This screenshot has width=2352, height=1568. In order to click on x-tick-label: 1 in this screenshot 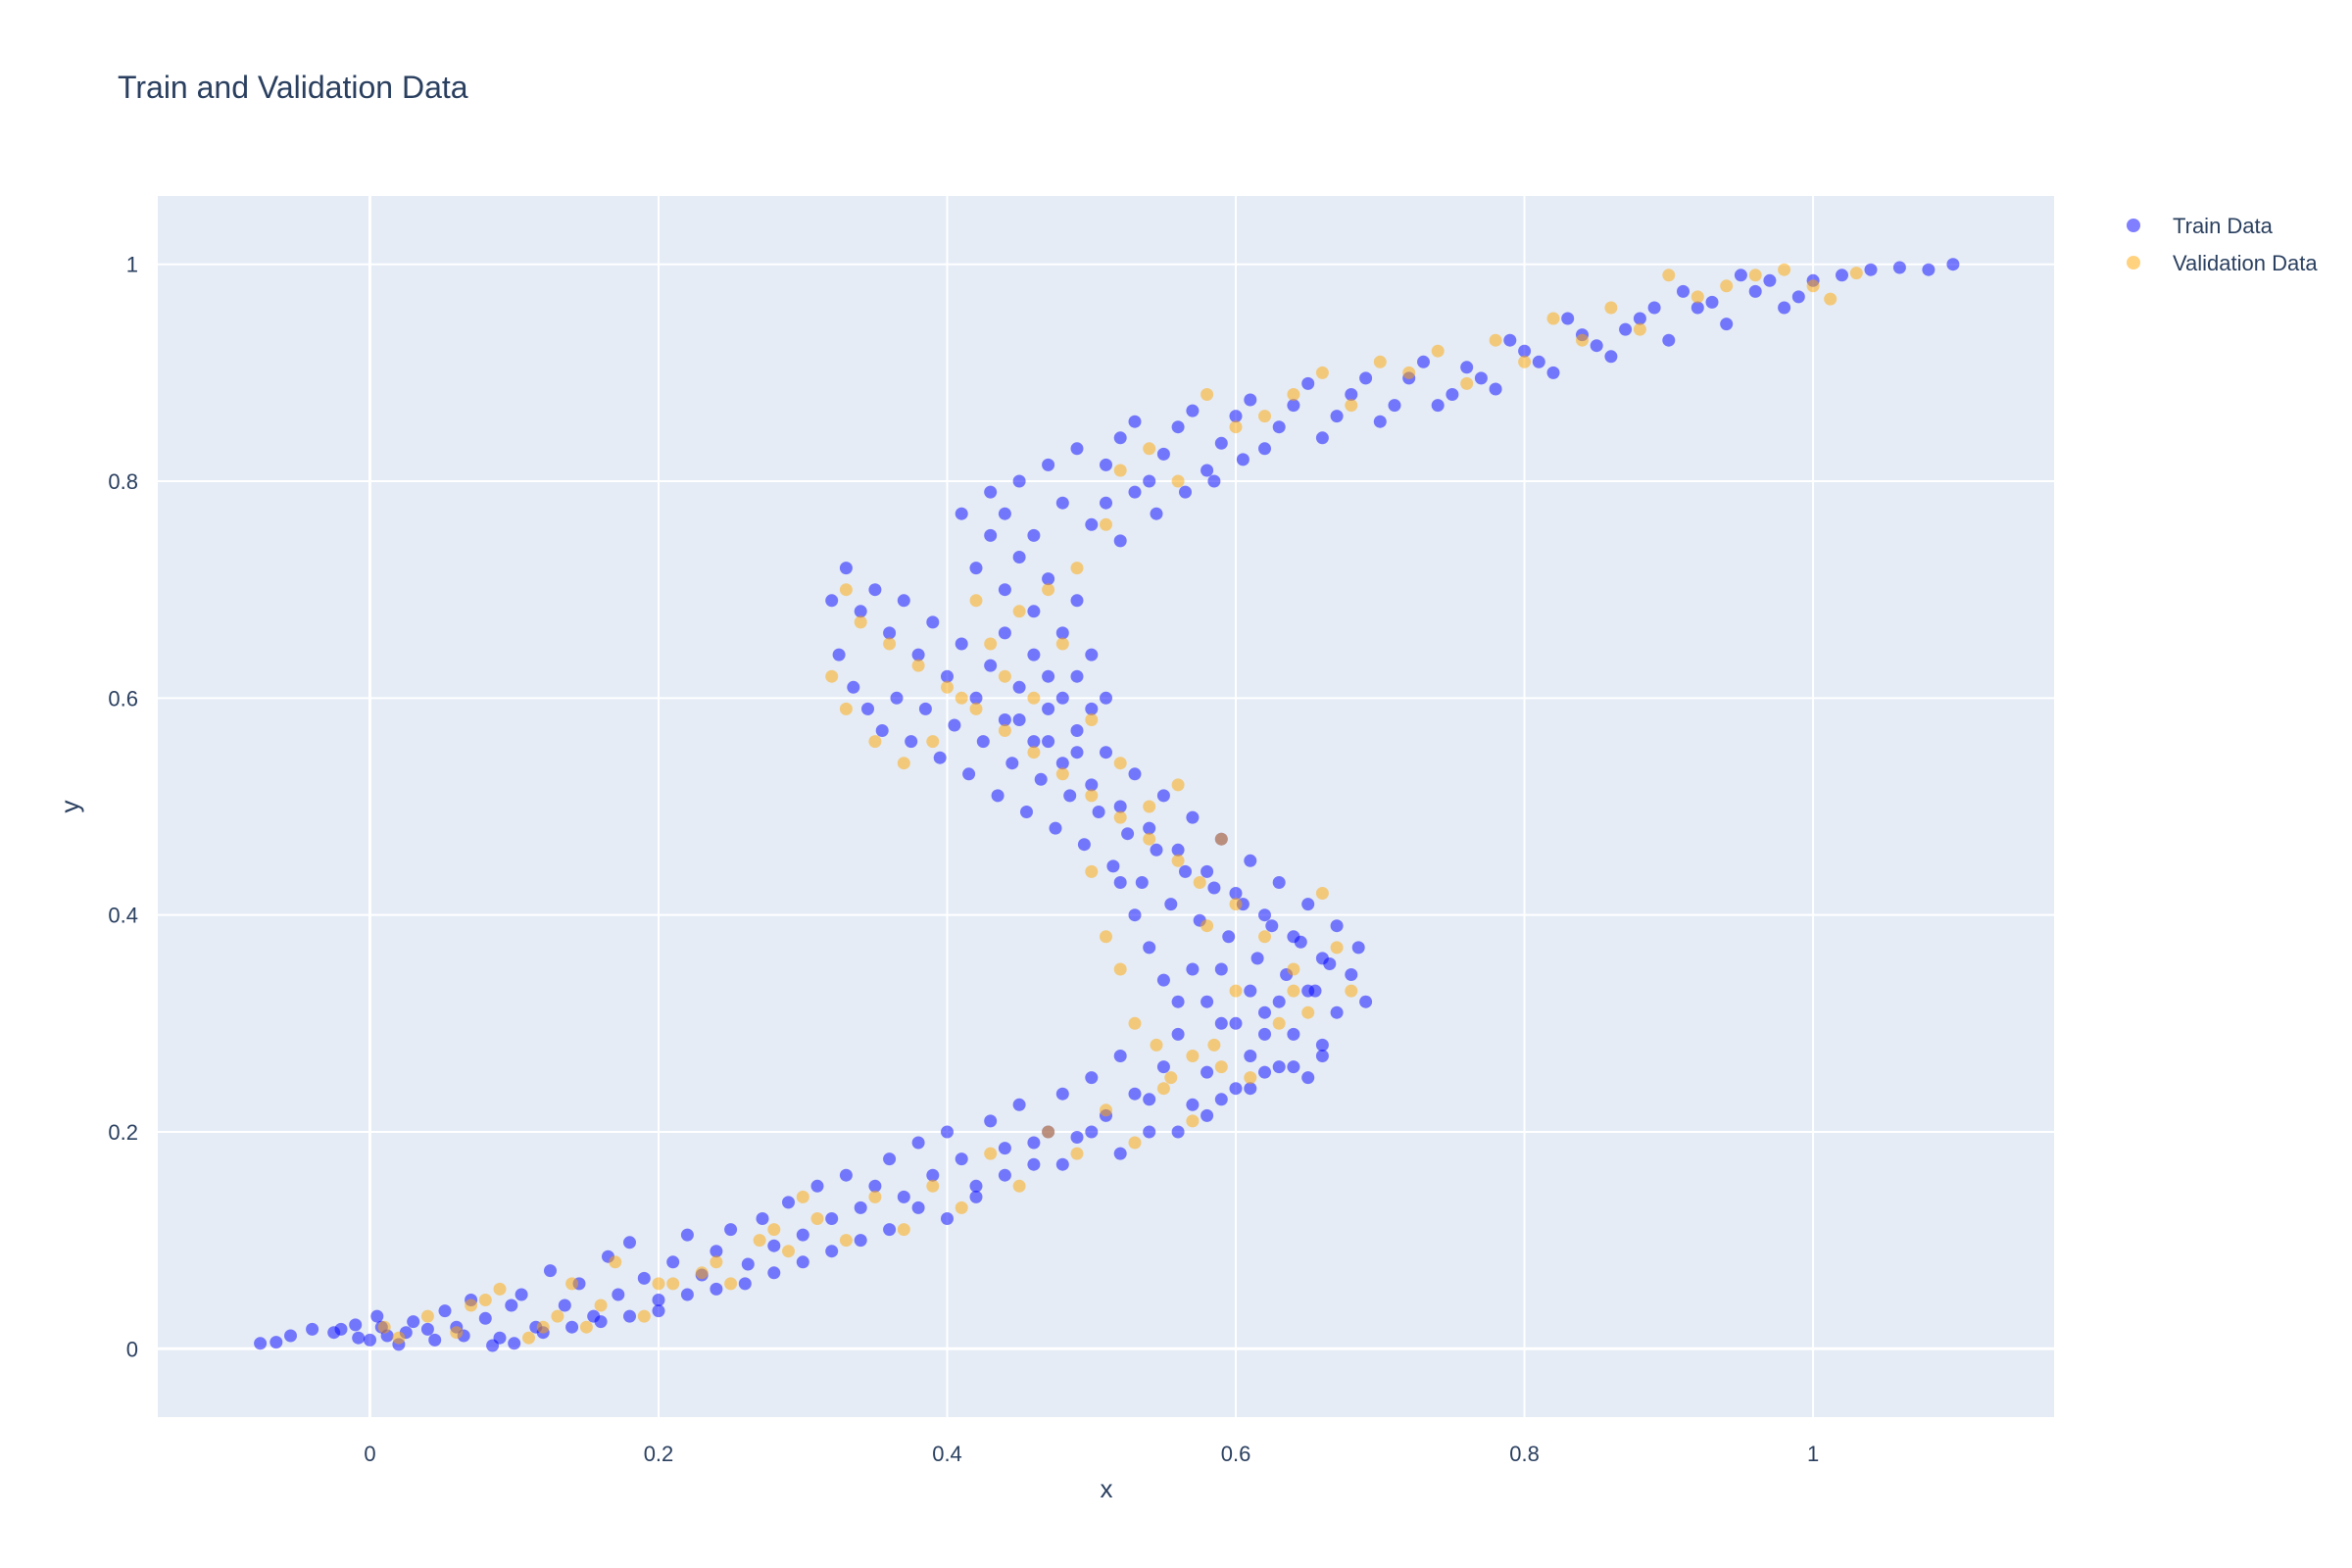, I will do `click(1813, 1454)`.